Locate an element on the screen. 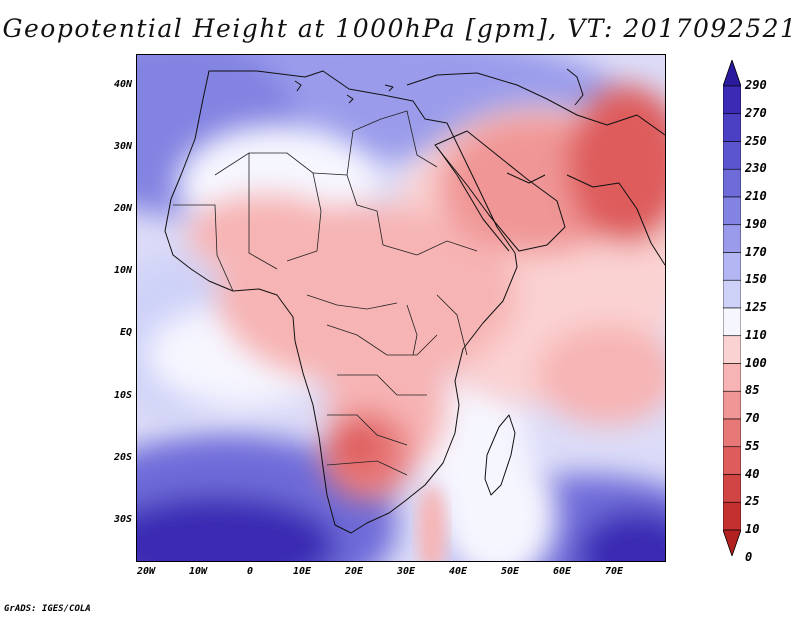 Image resolution: width=800 pixels, height=618 pixels. colorbar-label: 55 is located at coordinates (752, 445).